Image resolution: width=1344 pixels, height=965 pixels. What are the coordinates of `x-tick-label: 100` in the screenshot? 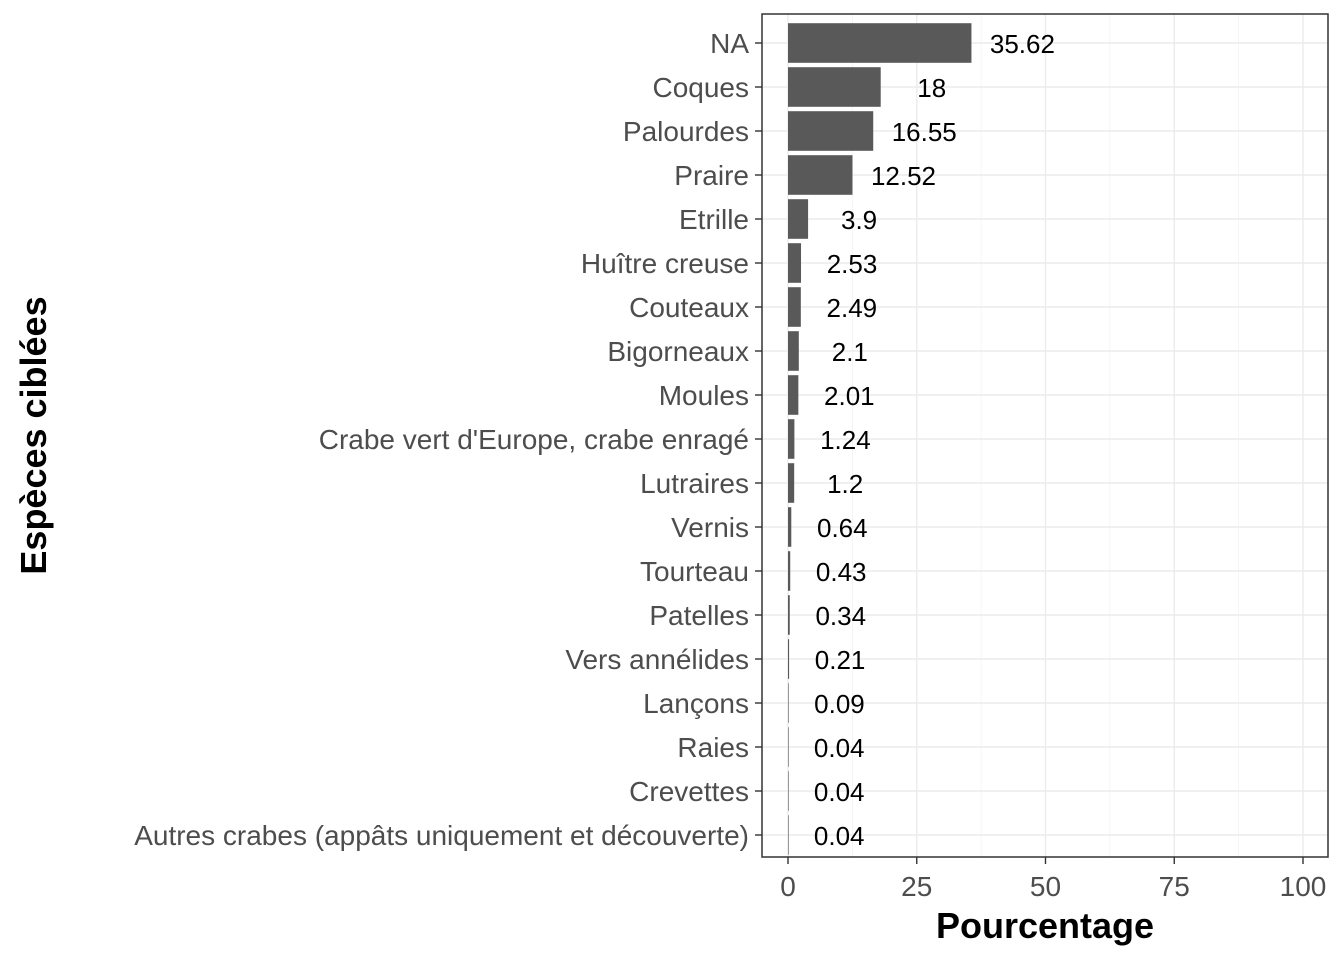 It's located at (1303, 886).